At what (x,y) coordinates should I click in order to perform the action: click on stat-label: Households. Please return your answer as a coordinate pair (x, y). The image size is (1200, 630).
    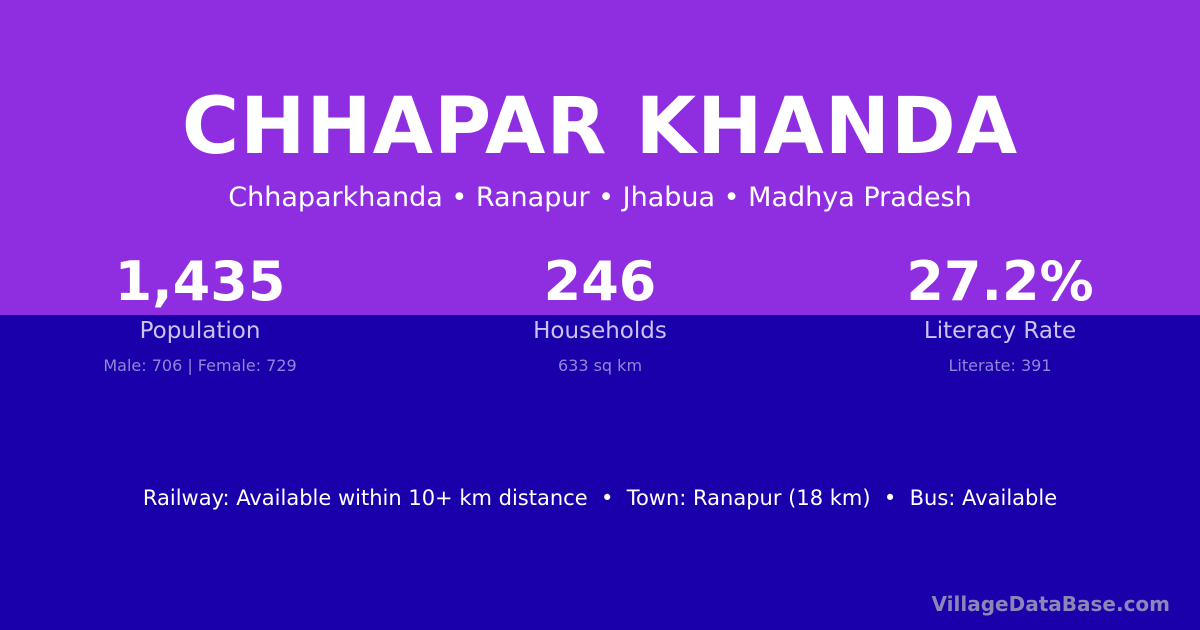
    Looking at the image, I should click on (600, 331).